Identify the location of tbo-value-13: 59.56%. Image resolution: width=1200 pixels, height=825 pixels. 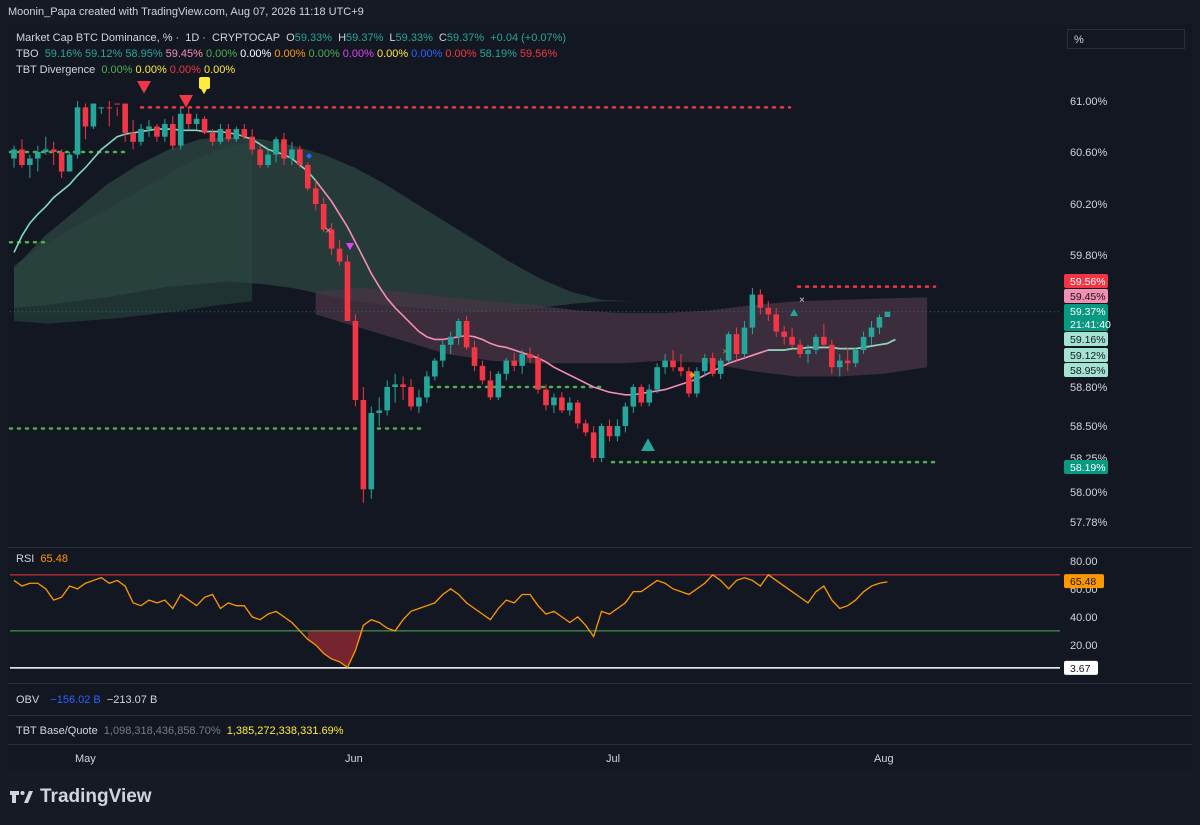
(538, 54).